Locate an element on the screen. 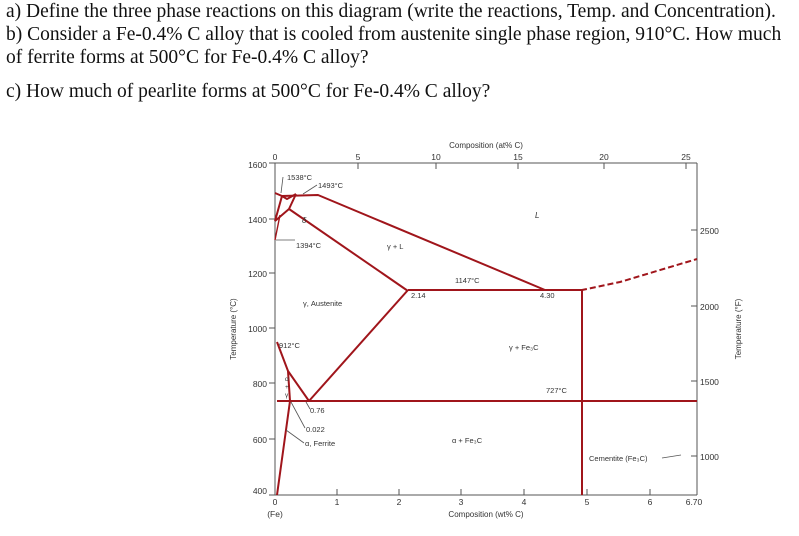 This screenshot has height=536, width=799. a3-line is located at coordinates (293, 371).